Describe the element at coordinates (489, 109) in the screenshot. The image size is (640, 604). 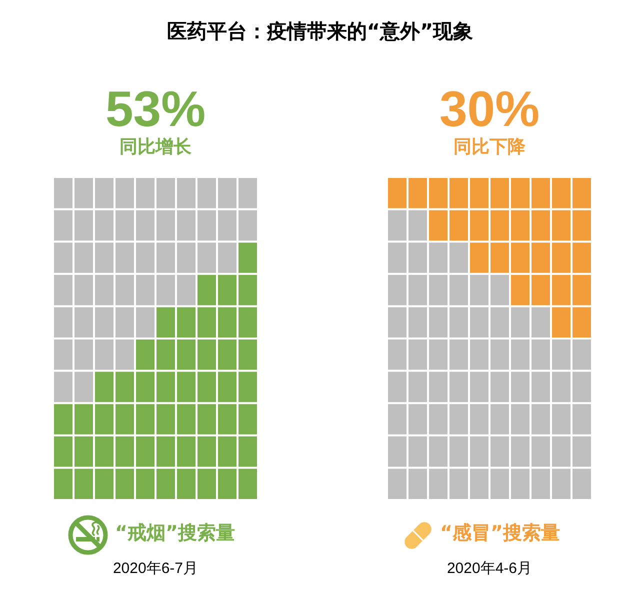
I see `data-label: 30%` at that location.